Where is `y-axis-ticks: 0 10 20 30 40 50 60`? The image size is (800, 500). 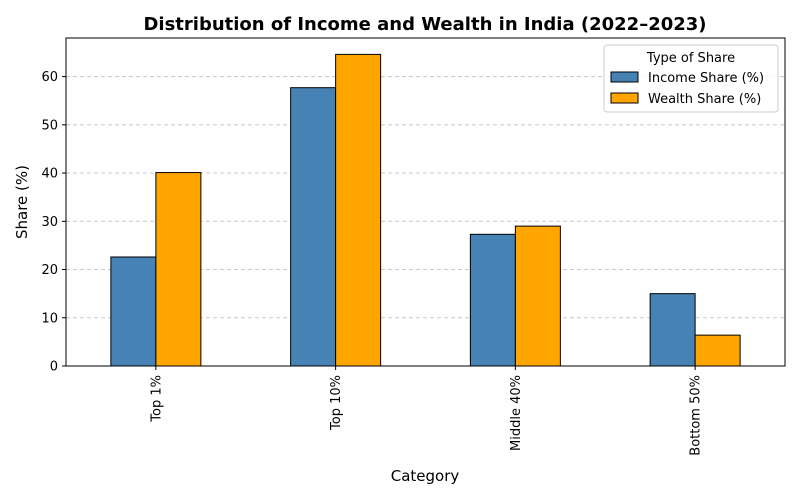
y-axis-ticks: 0 10 20 30 40 50 60 is located at coordinates (53, 222).